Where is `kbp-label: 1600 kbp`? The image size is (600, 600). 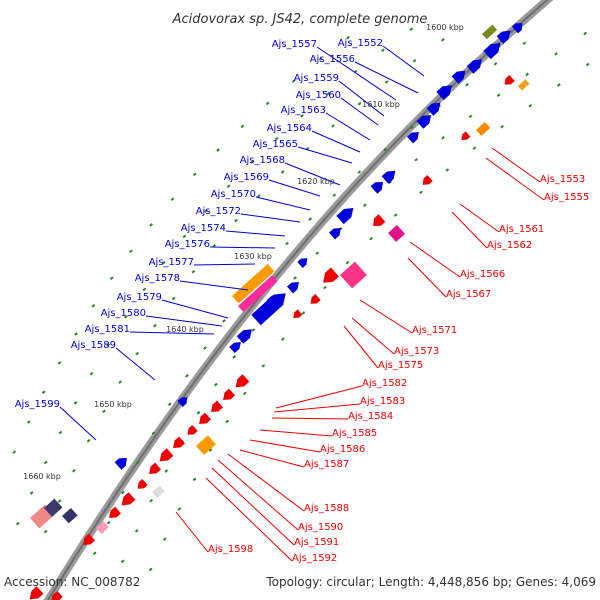
kbp-label: 1600 kbp is located at coordinates (445, 27).